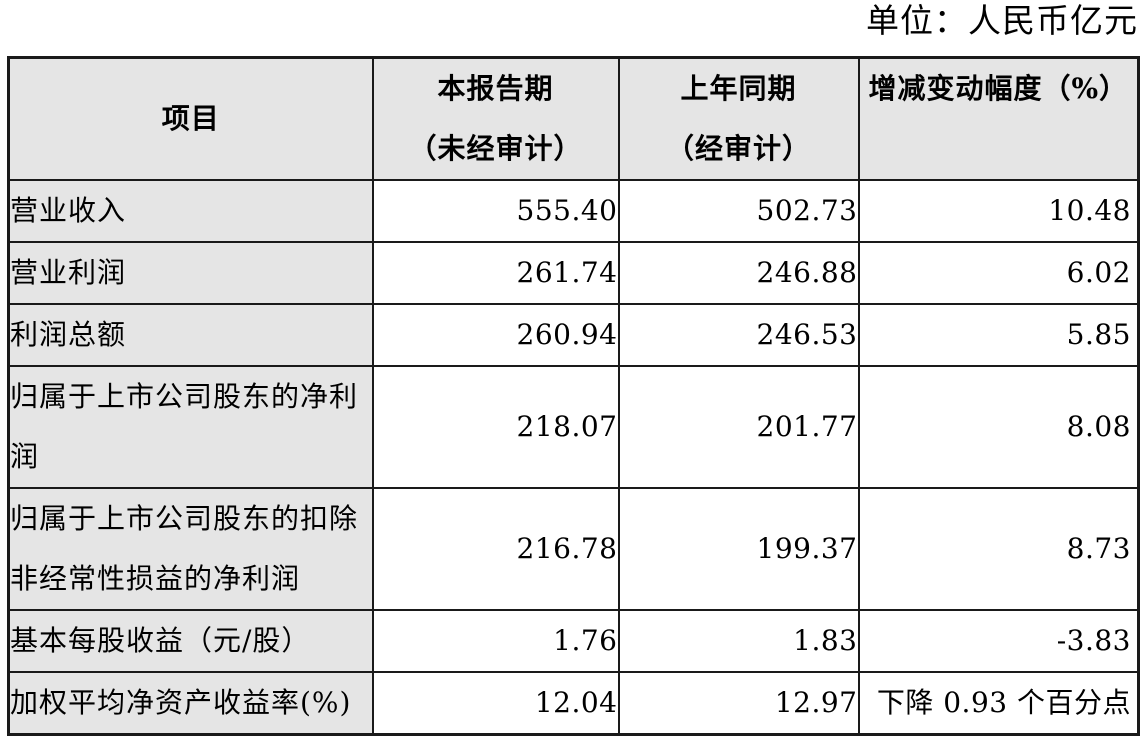  What do you see at coordinates (998, 118) in the screenshot?
I see `col-header-change: 增减变动幅度（%）` at bounding box center [998, 118].